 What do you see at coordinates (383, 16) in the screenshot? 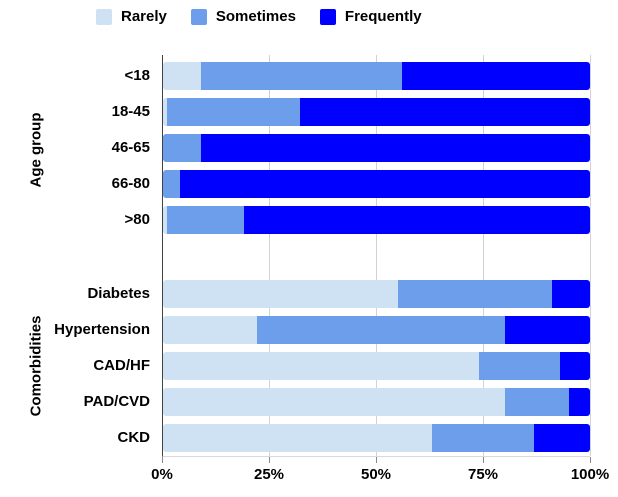
I see `legend-label-frequently: Frequently` at bounding box center [383, 16].